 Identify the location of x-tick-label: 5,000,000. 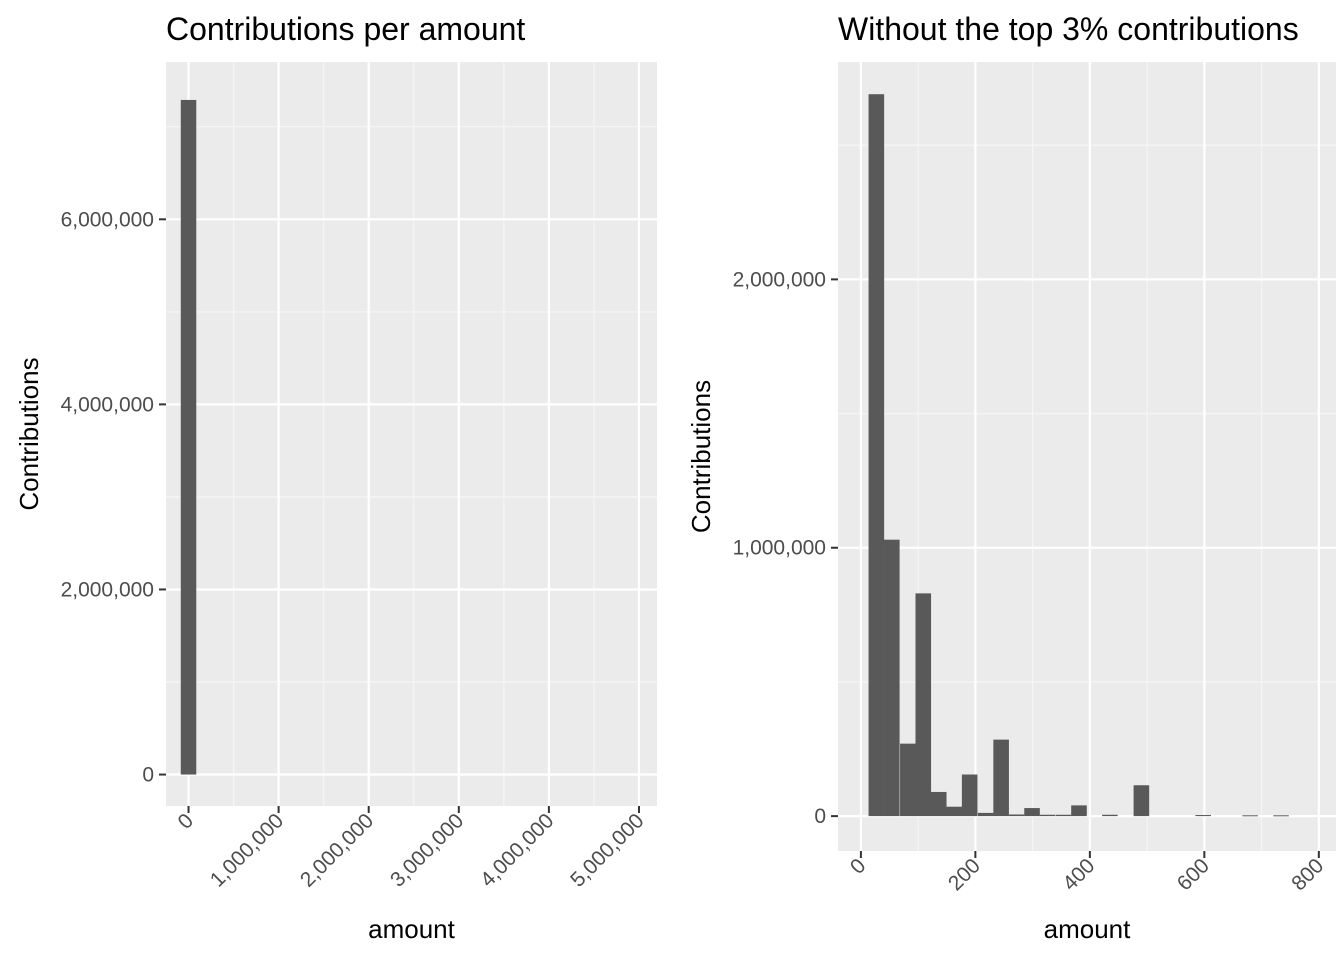
(607, 850).